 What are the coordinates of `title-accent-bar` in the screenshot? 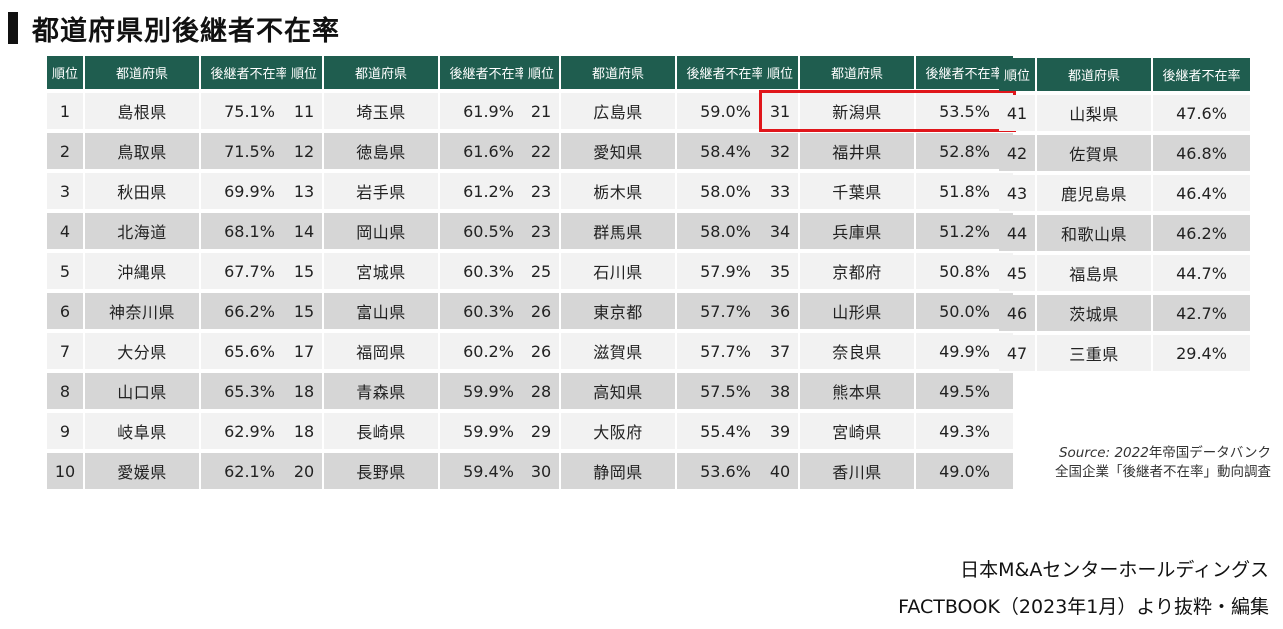 It's located at (13, 28).